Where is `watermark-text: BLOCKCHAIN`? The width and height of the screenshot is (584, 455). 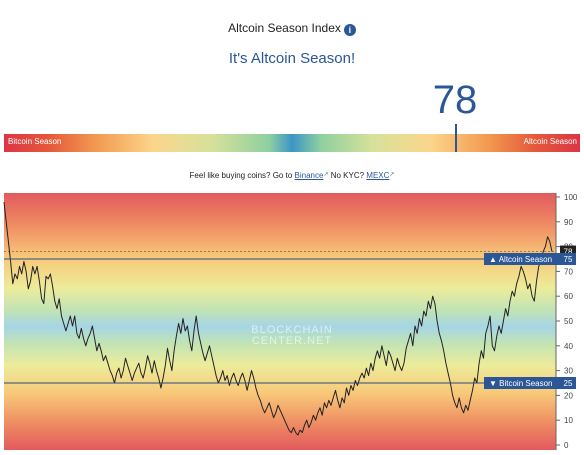 watermark-text: BLOCKCHAIN is located at coordinates (292, 330).